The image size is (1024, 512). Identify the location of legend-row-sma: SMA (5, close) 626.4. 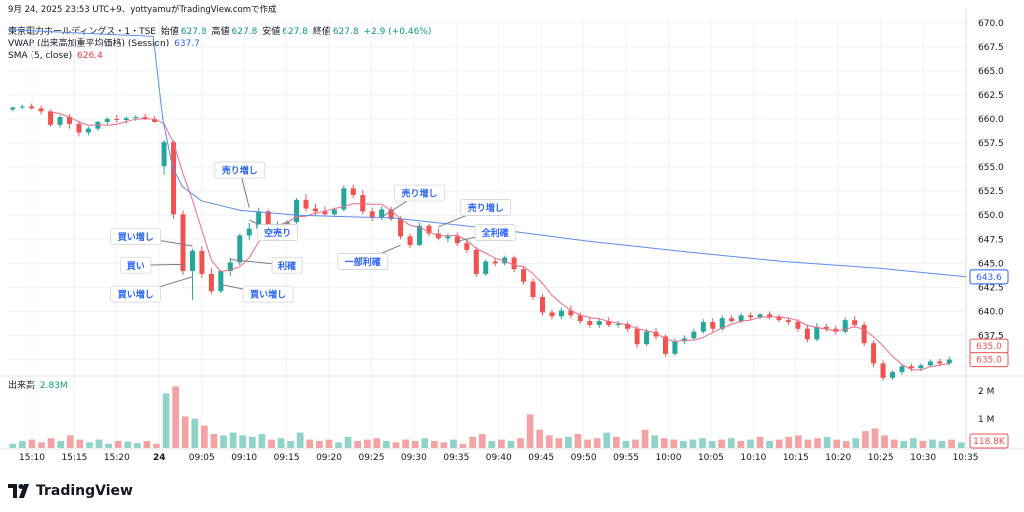
(56, 56).